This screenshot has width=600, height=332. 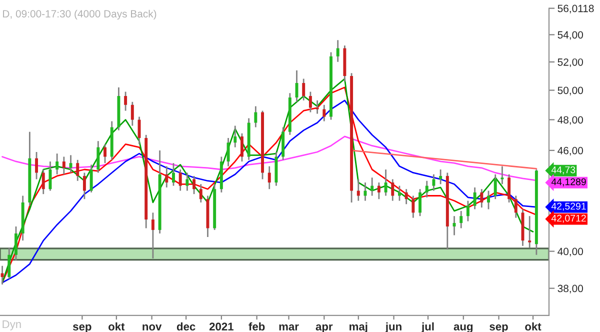 I want to click on text: Dyn, so click(x=11, y=325).